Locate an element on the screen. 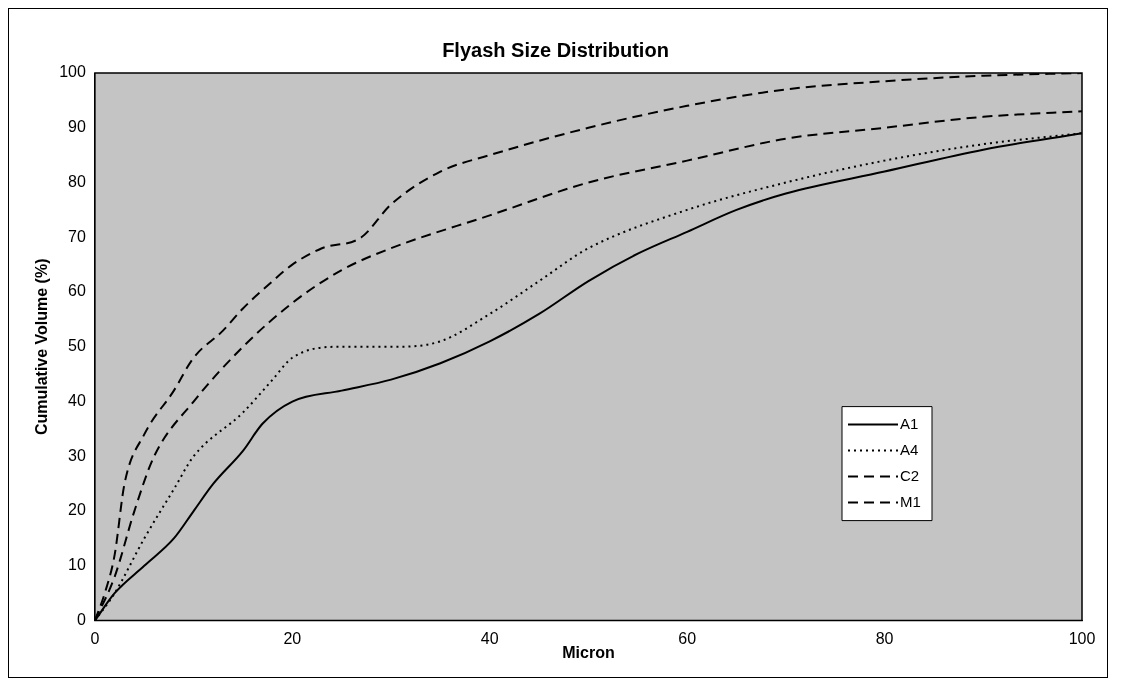 This screenshot has width=1121, height=690. x-tick-label: 20 is located at coordinates (292, 638).